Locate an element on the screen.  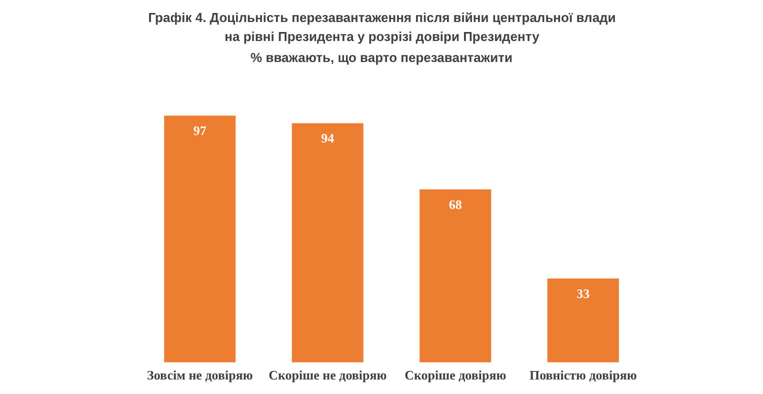
x-tick-label: Скоріше не довіряю is located at coordinates (327, 375).